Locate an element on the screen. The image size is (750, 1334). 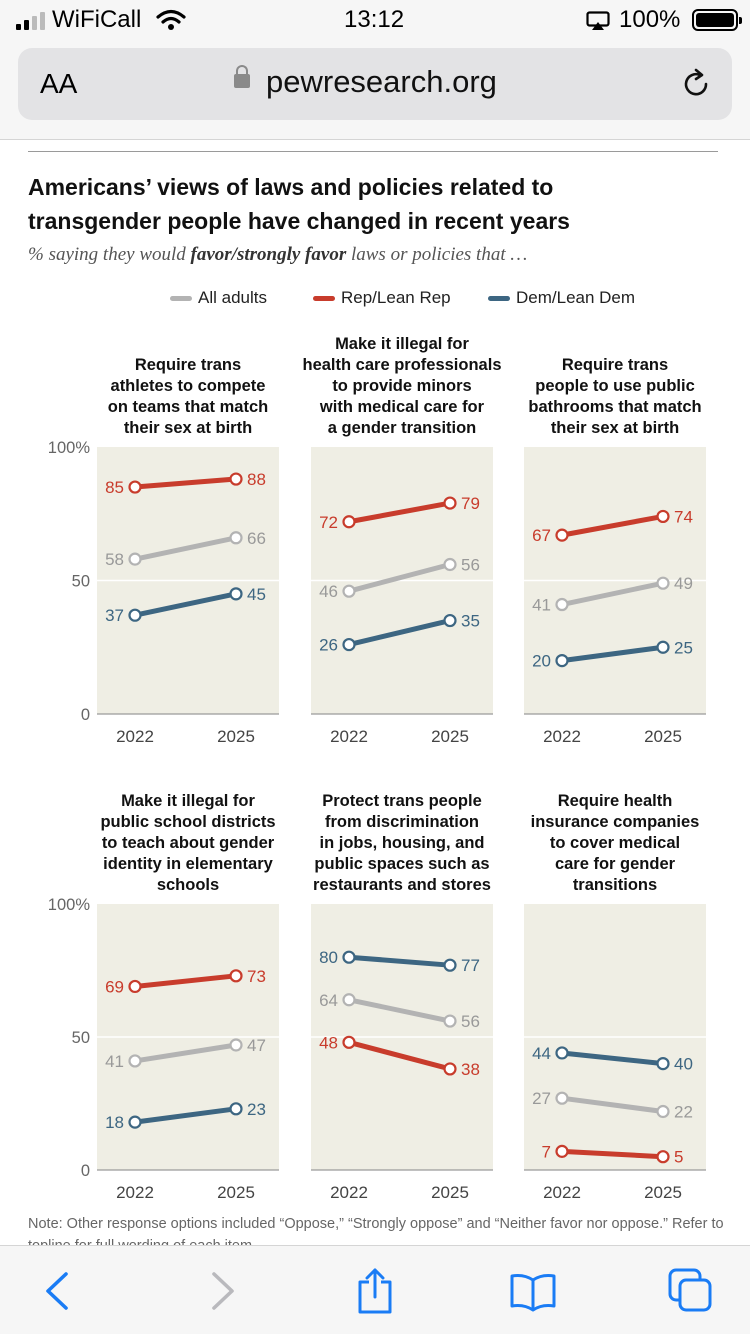
data-label-rep: 85 is located at coordinates (114, 487).